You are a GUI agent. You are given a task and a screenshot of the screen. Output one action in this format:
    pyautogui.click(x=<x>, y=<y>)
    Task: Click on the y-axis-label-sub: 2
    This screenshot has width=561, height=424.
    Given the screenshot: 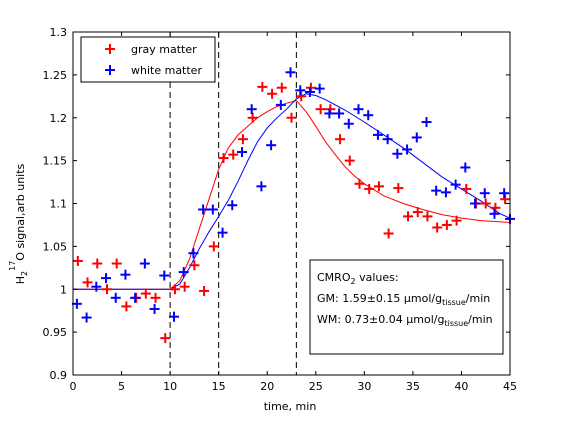 What is the action you would take?
    pyautogui.click(x=24, y=273)
    